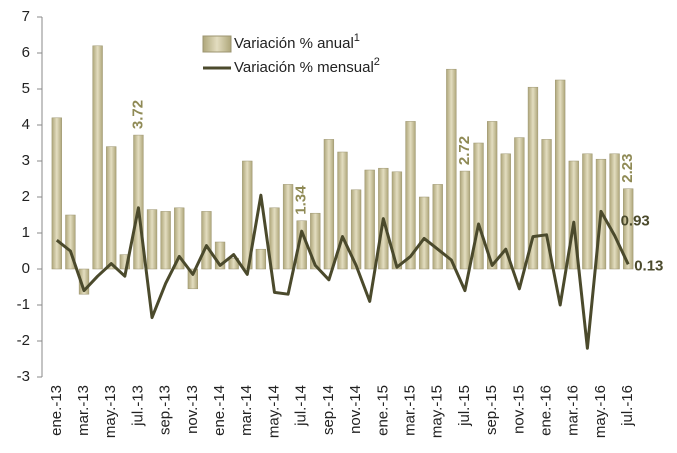  Describe the element at coordinates (357, 38) in the screenshot. I see `legend-note: 1` at that location.